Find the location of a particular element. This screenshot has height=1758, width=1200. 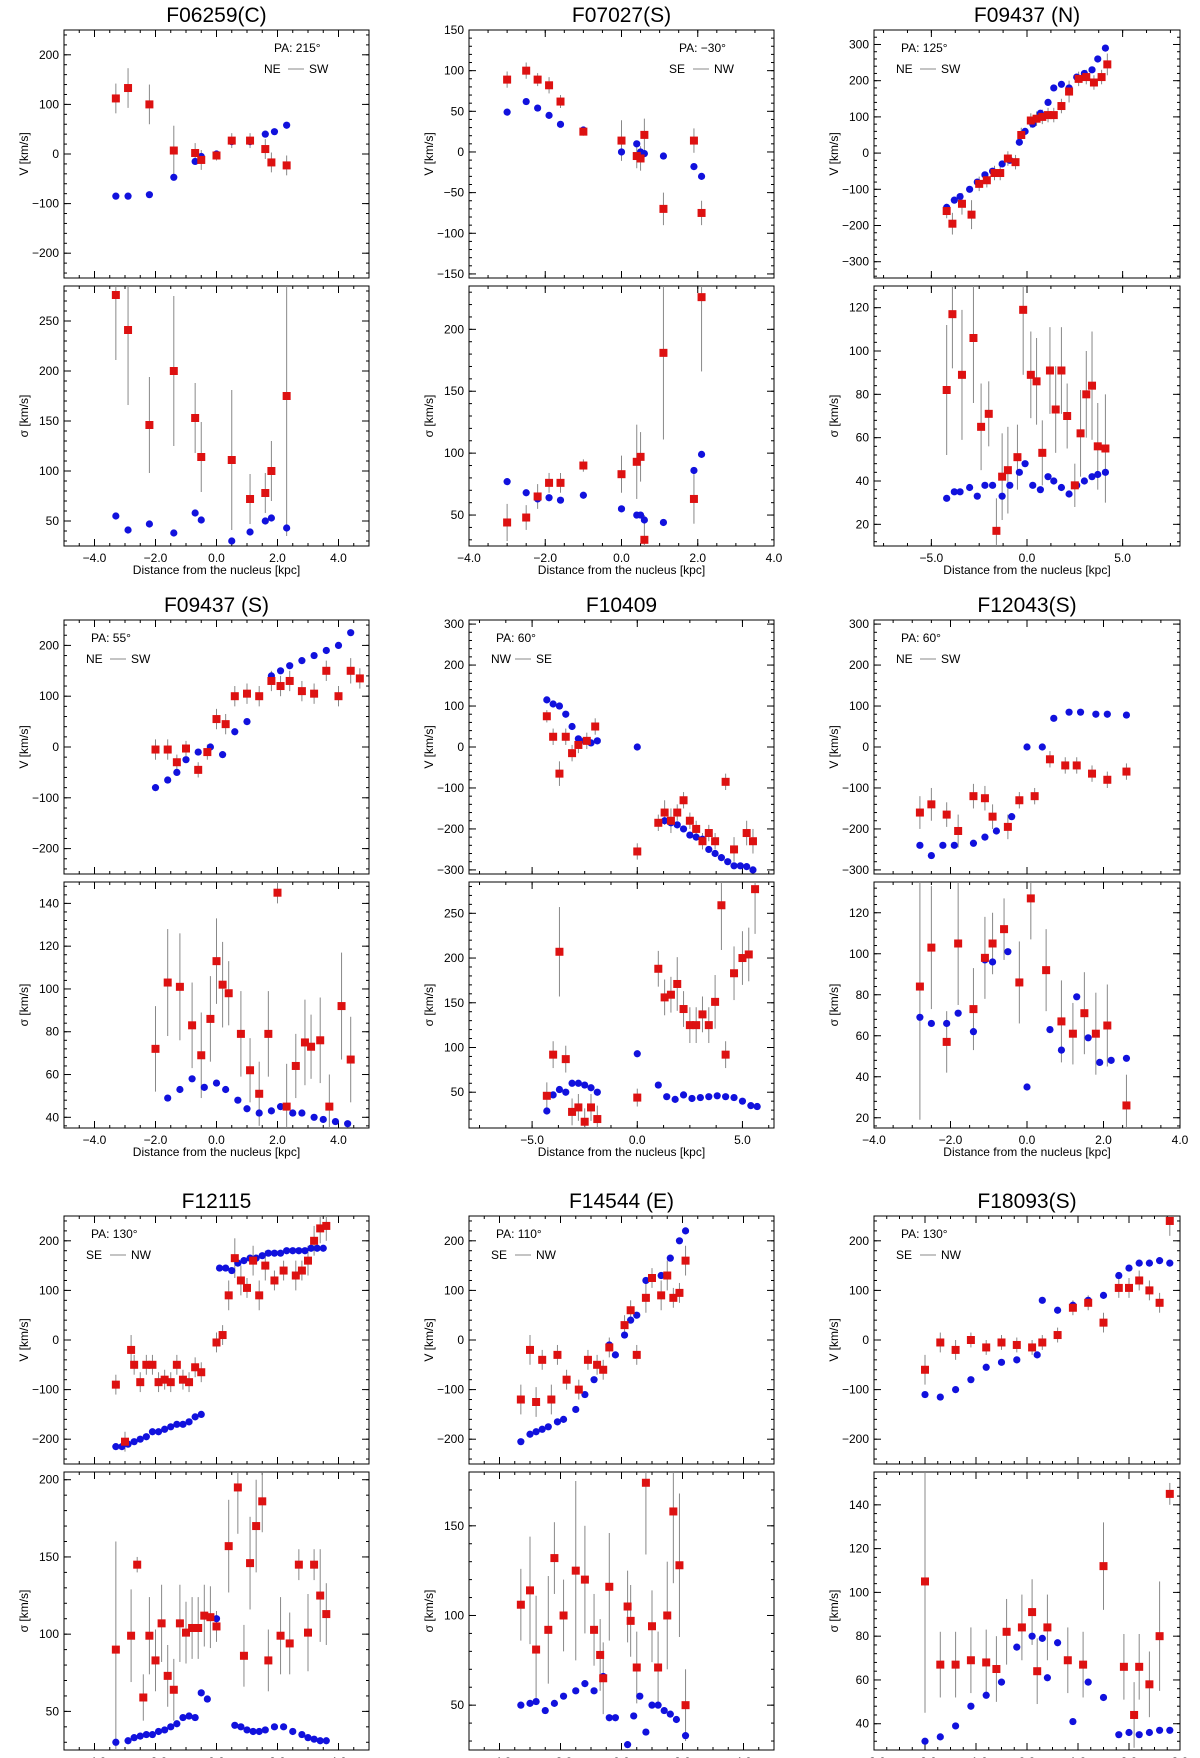

y-tick-label: 0 is located at coordinates (55, 747).